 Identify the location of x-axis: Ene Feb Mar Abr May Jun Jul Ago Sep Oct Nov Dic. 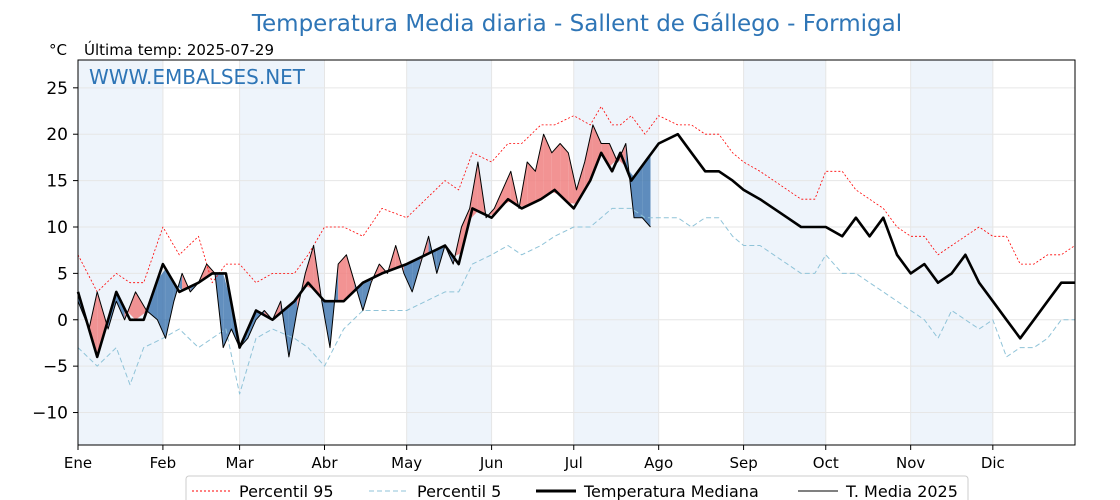
(534, 458).